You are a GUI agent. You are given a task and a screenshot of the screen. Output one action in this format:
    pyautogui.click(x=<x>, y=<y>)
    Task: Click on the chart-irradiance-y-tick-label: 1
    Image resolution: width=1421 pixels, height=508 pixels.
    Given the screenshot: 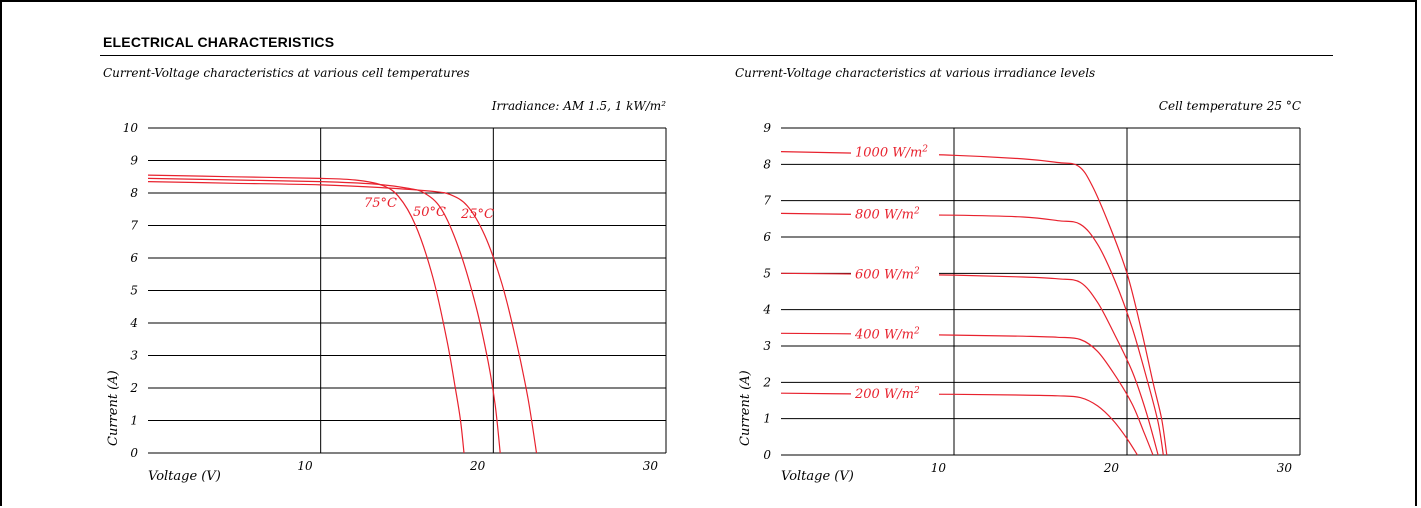 What is the action you would take?
    pyautogui.click(x=767, y=419)
    